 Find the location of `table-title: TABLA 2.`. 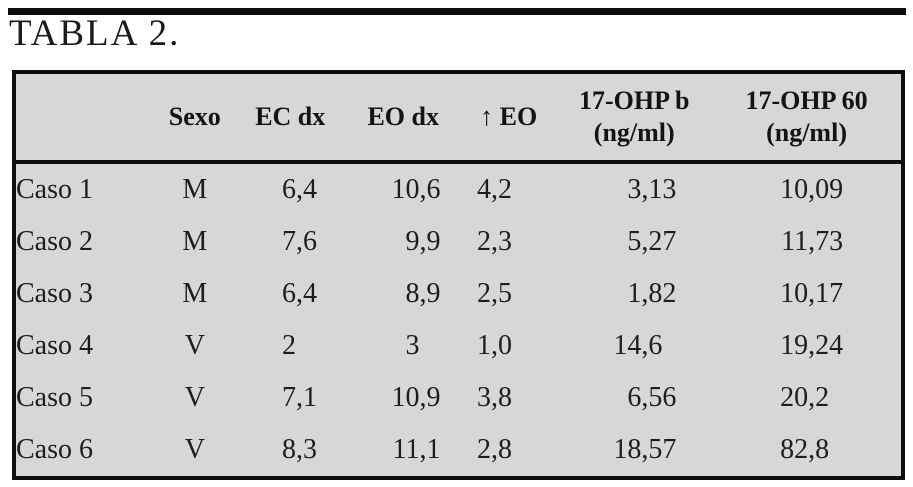

table-title: TABLA 2. is located at coordinates (95, 33).